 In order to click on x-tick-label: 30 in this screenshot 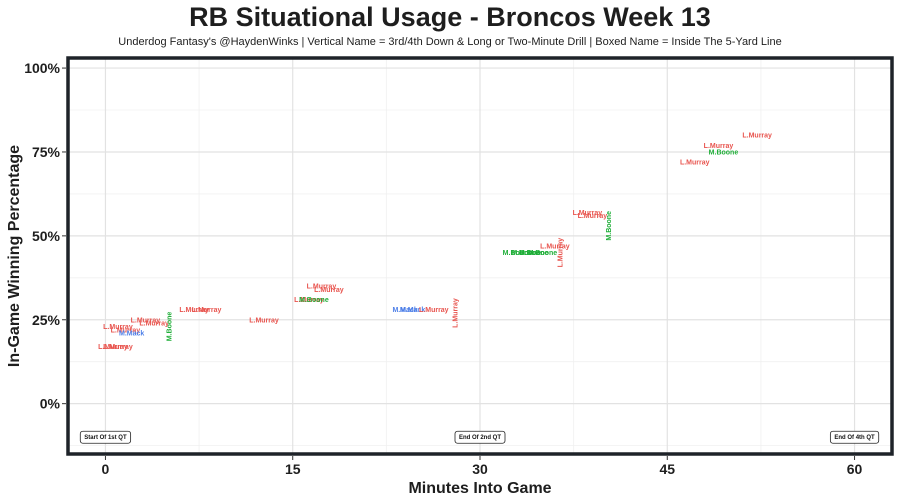, I will do `click(480, 469)`.